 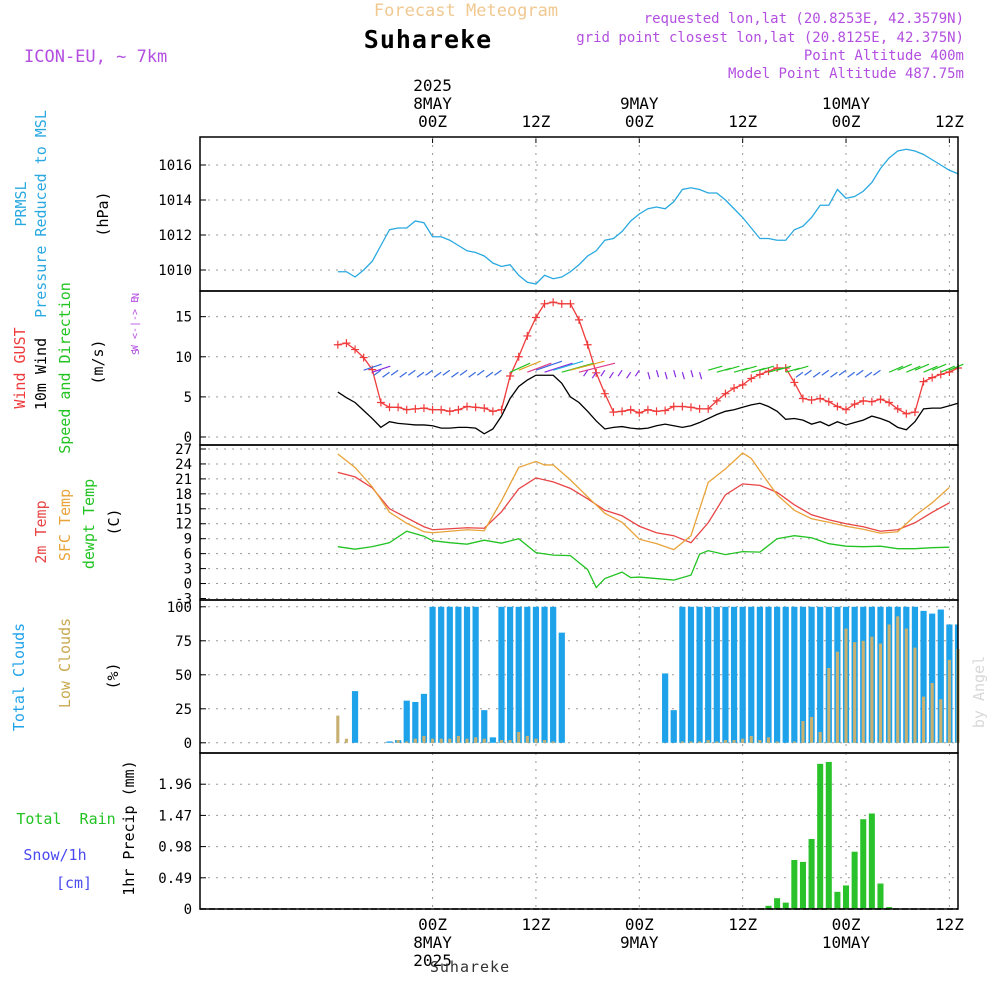 What do you see at coordinates (884, 56) in the screenshot?
I see `point-altitude: Point Altitude 400m` at bounding box center [884, 56].